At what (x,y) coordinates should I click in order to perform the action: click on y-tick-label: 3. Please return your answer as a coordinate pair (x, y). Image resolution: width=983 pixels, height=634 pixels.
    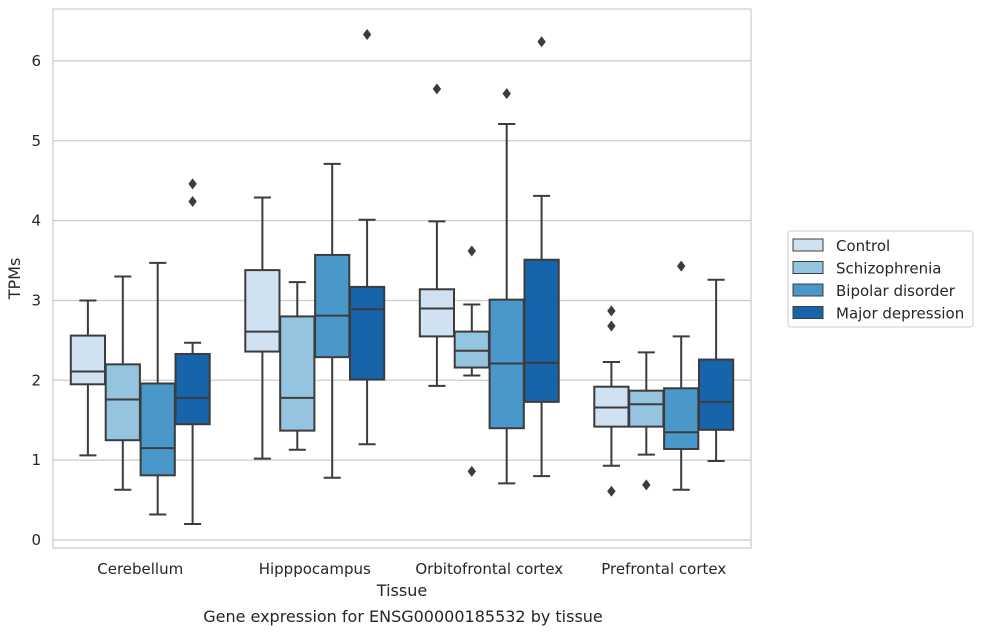
    Looking at the image, I should click on (36, 300).